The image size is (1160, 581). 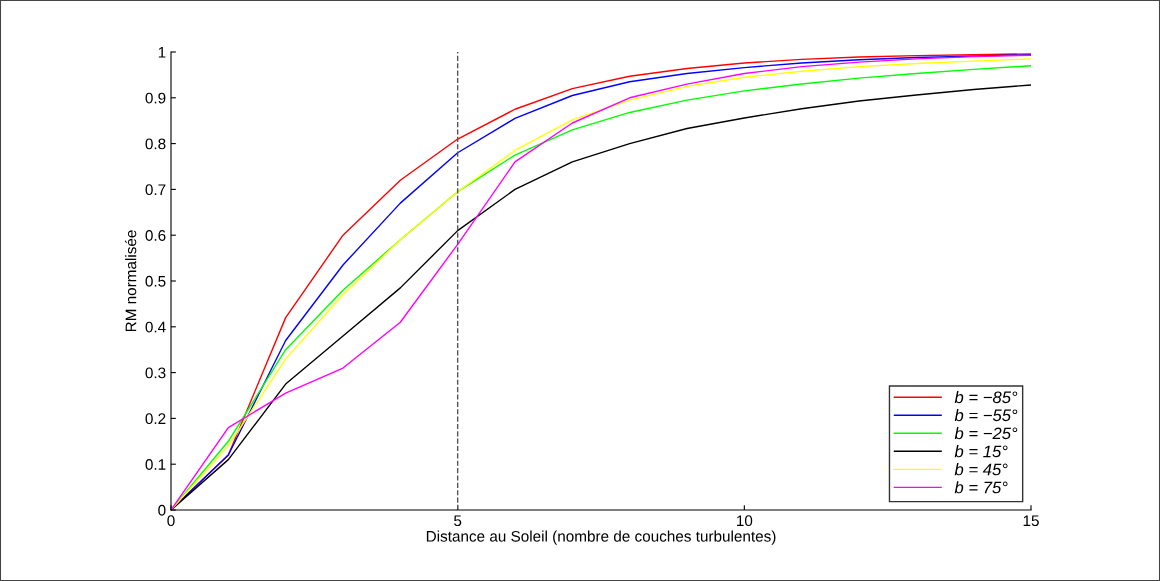 I want to click on y-tick-label: 0.2, so click(x=155, y=419).